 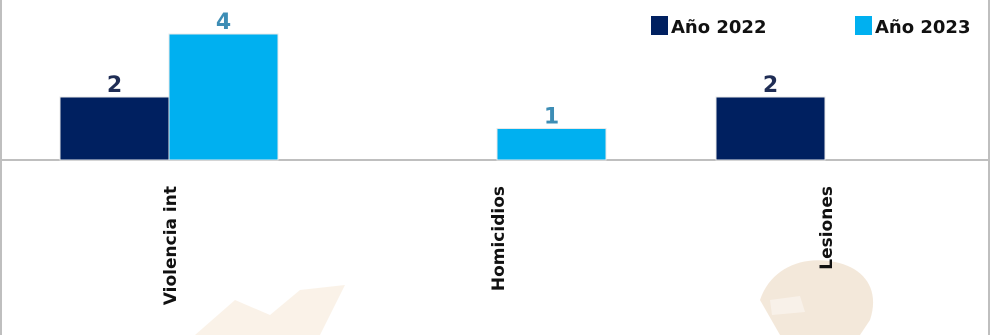 What do you see at coordinates (718, 27) in the screenshot?
I see `legend-label: Año 2022` at bounding box center [718, 27].